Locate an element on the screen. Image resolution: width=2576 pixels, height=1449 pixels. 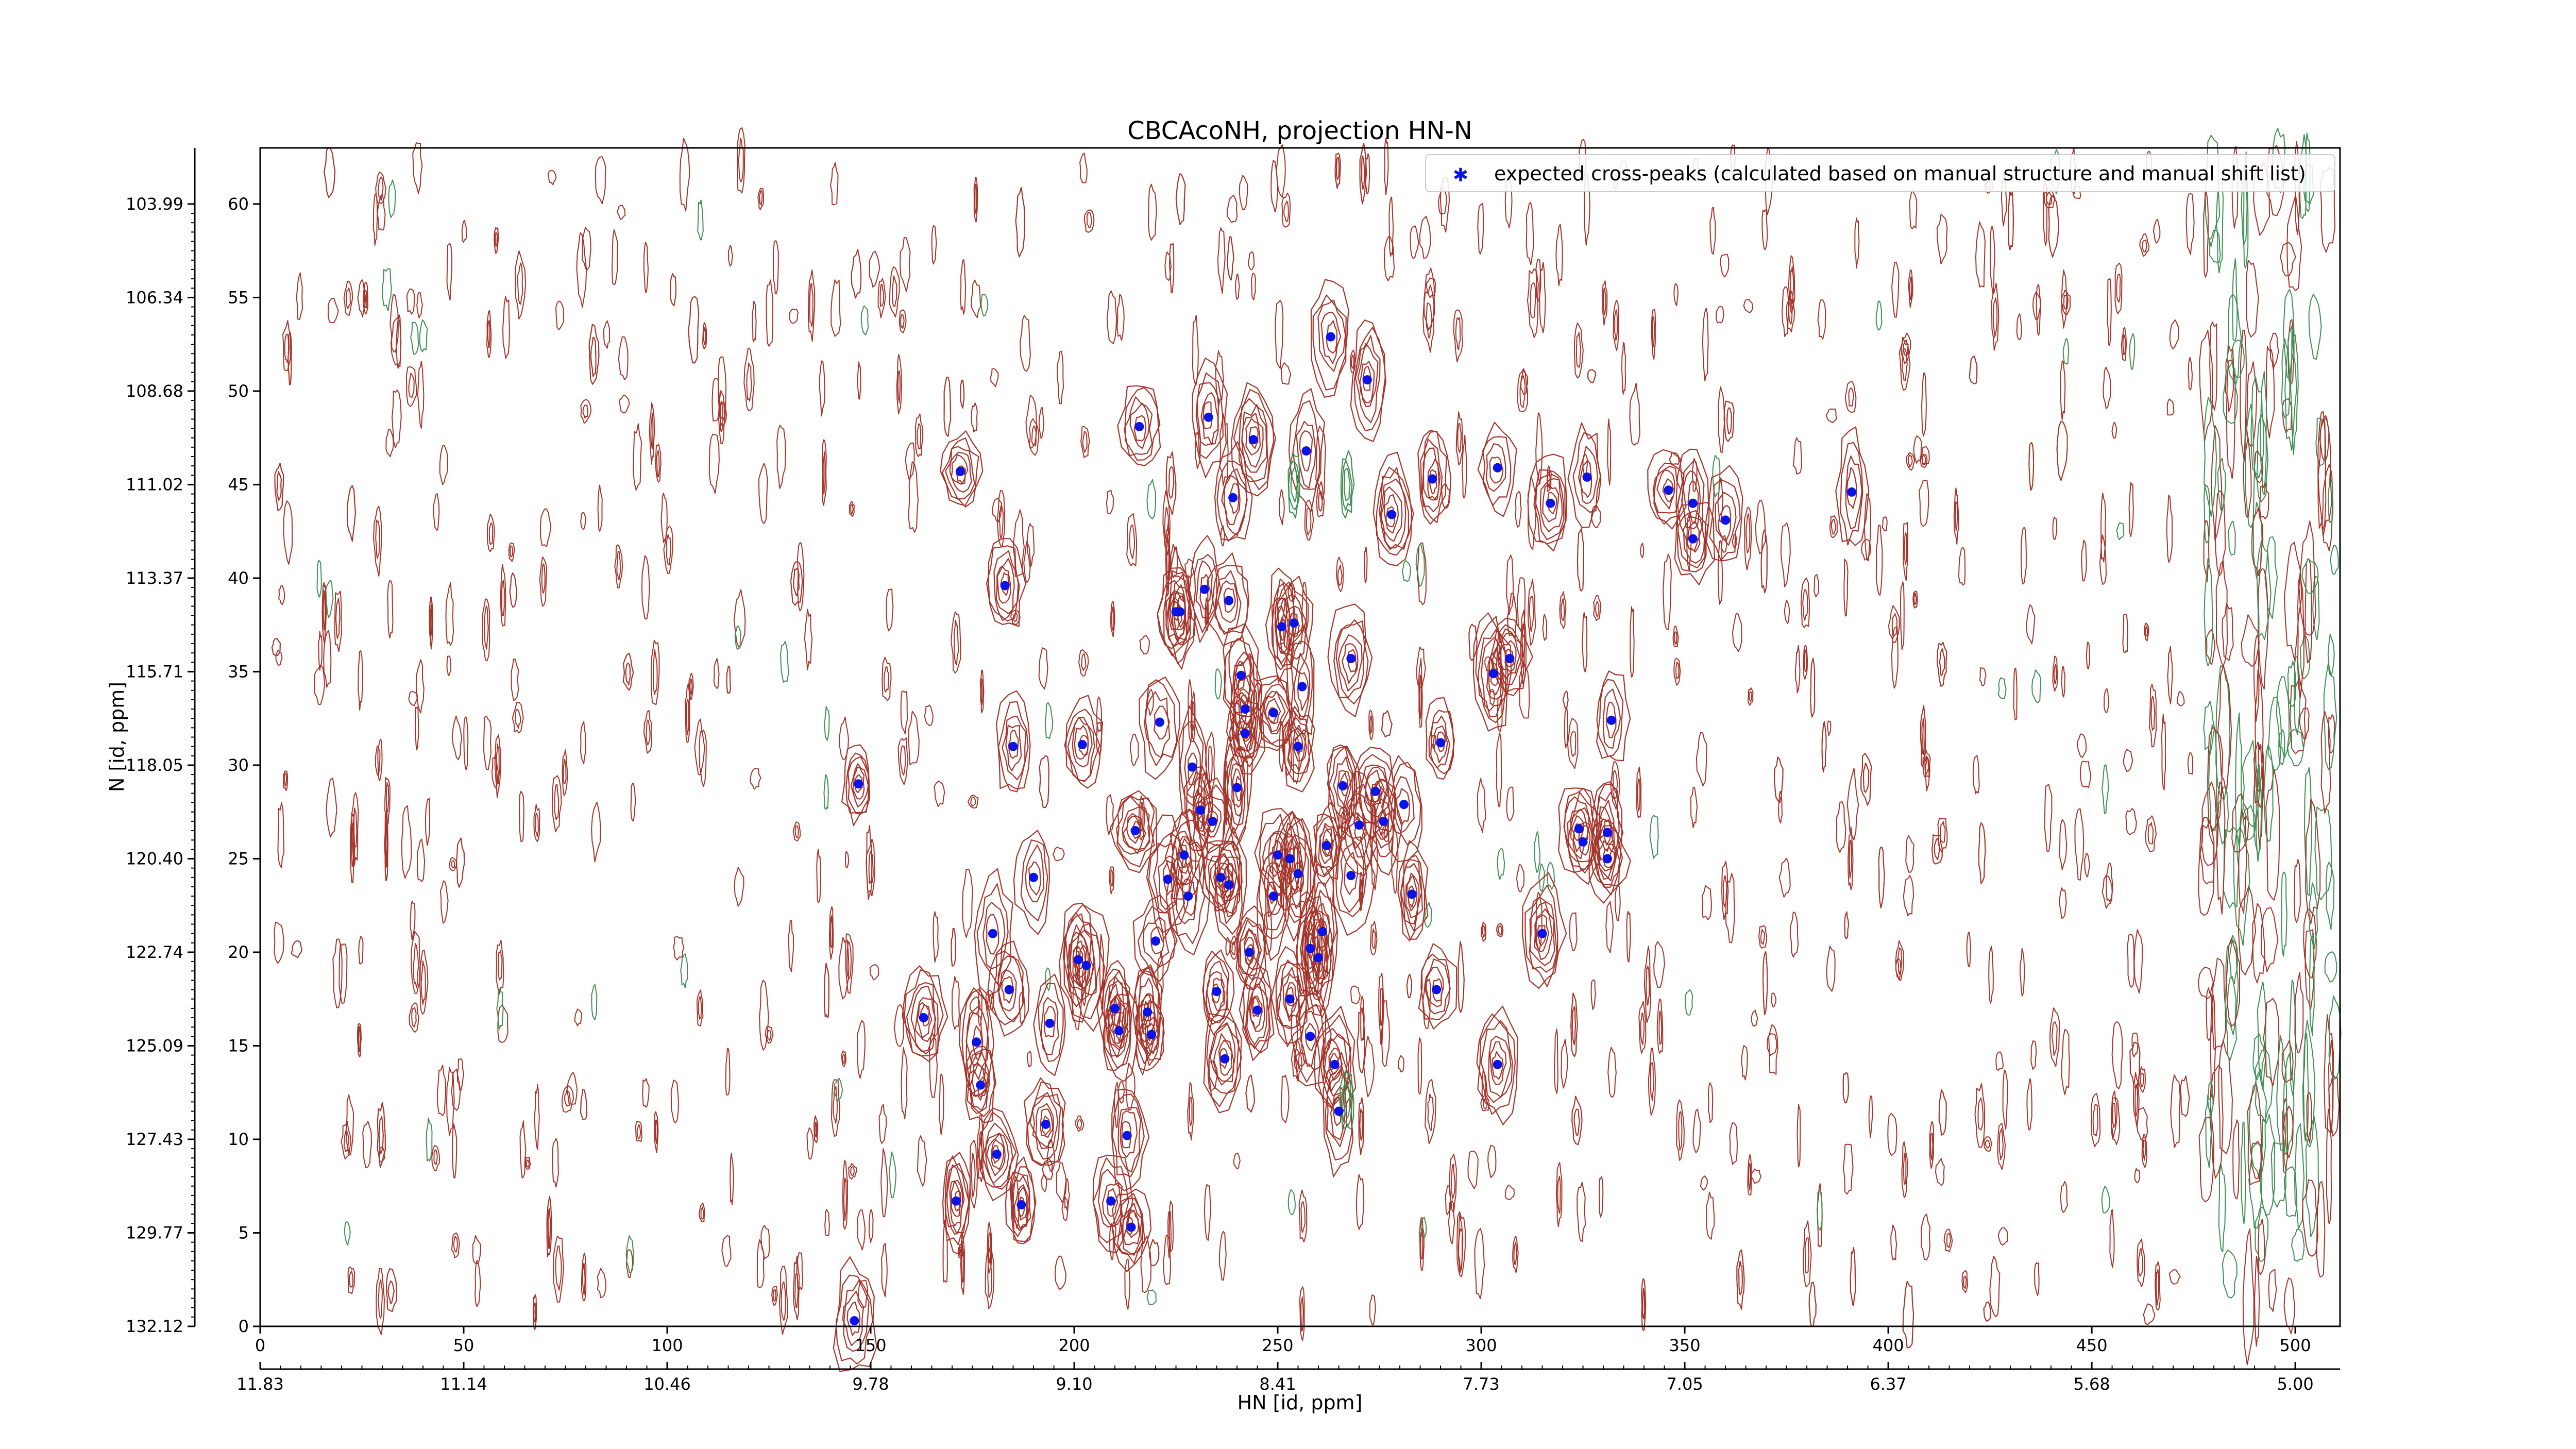
y-tick-label: 10 is located at coordinates (238, 1139).